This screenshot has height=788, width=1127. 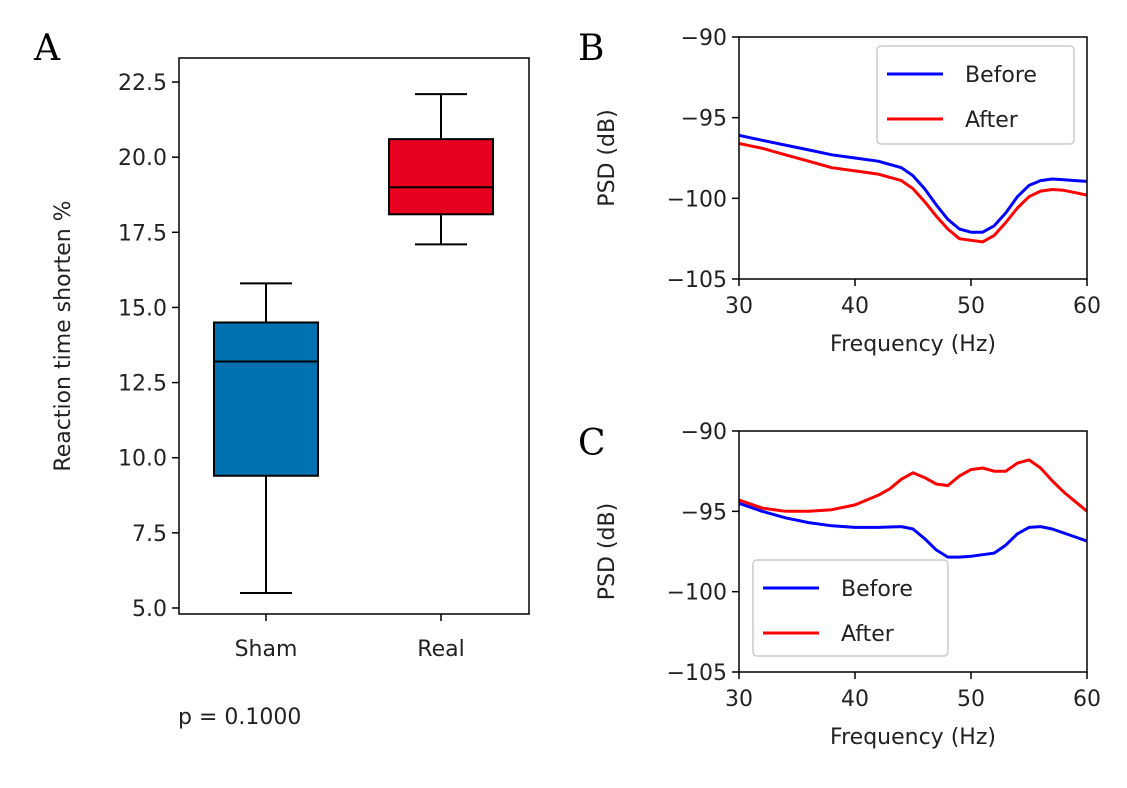 I want to click on x-tick-label: Sham, so click(x=266, y=649).